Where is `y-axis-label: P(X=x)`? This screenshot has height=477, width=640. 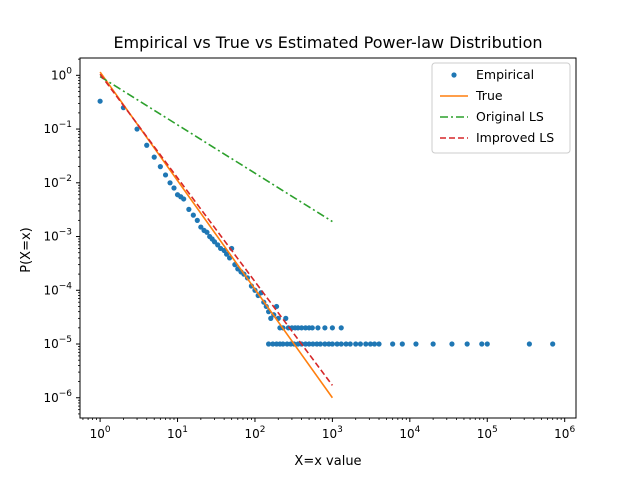 y-axis-label: P(X=x) is located at coordinates (26, 249).